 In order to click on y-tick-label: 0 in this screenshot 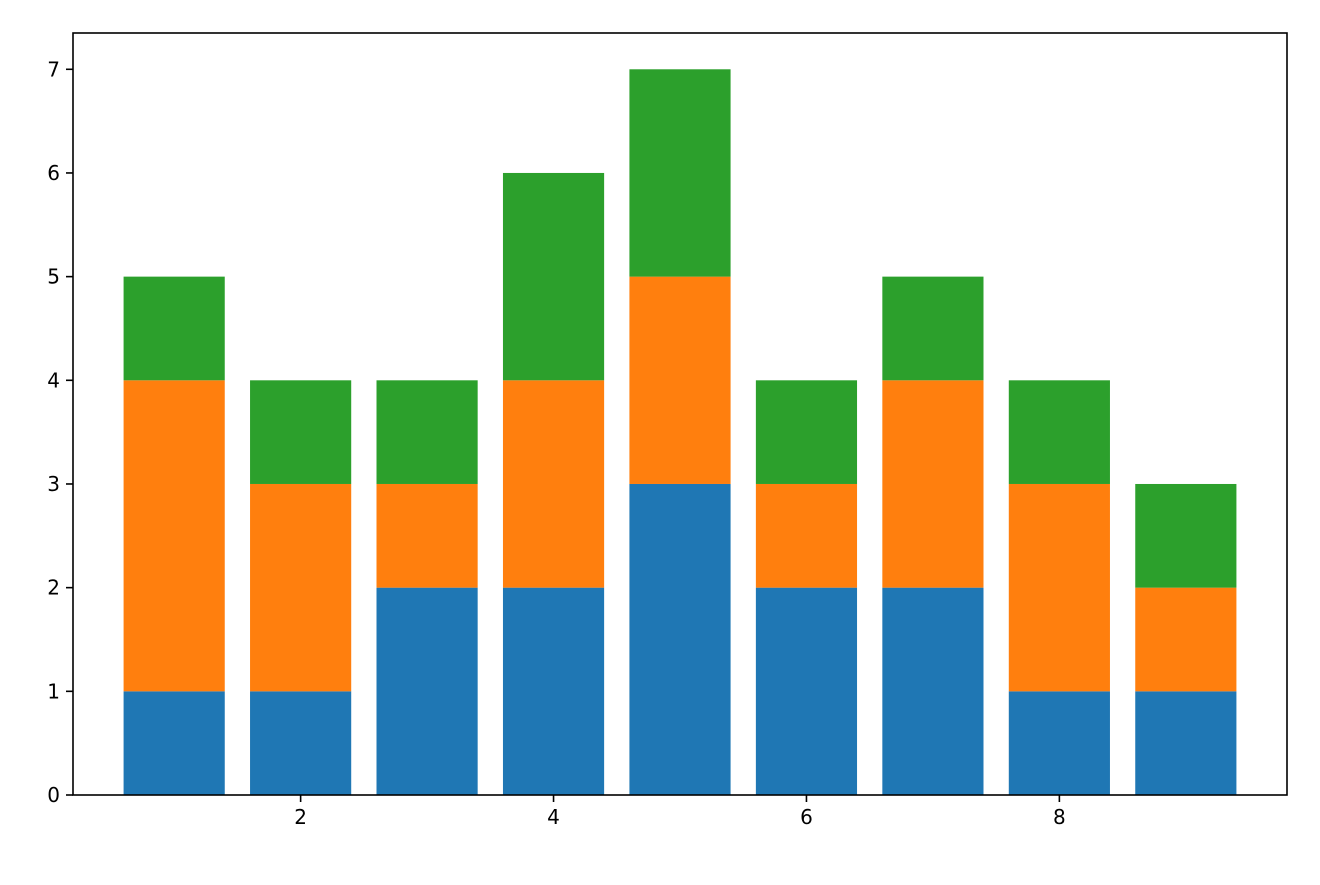, I will do `click(53, 795)`.